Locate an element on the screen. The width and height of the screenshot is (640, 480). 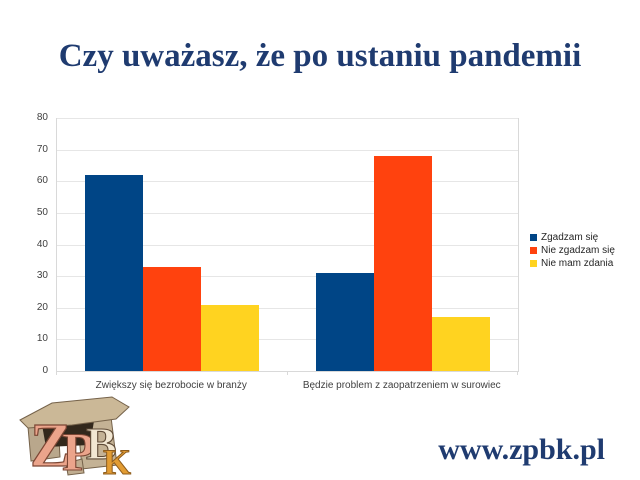
website-url: www.zpbk.pl is located at coordinates (521, 449).